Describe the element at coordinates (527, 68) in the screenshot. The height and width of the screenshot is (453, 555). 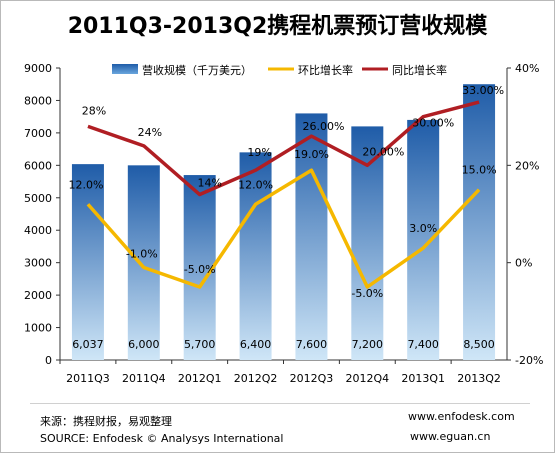
I see `y-right-tick-label: 40%` at that location.